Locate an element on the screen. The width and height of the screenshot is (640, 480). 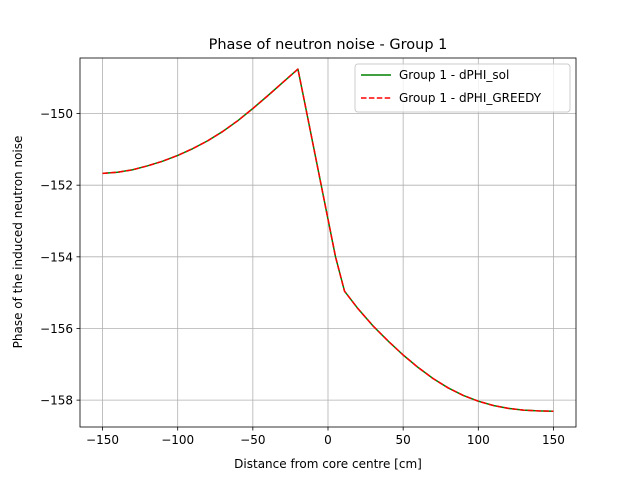
y-tick-label: −156 is located at coordinates (56, 329).